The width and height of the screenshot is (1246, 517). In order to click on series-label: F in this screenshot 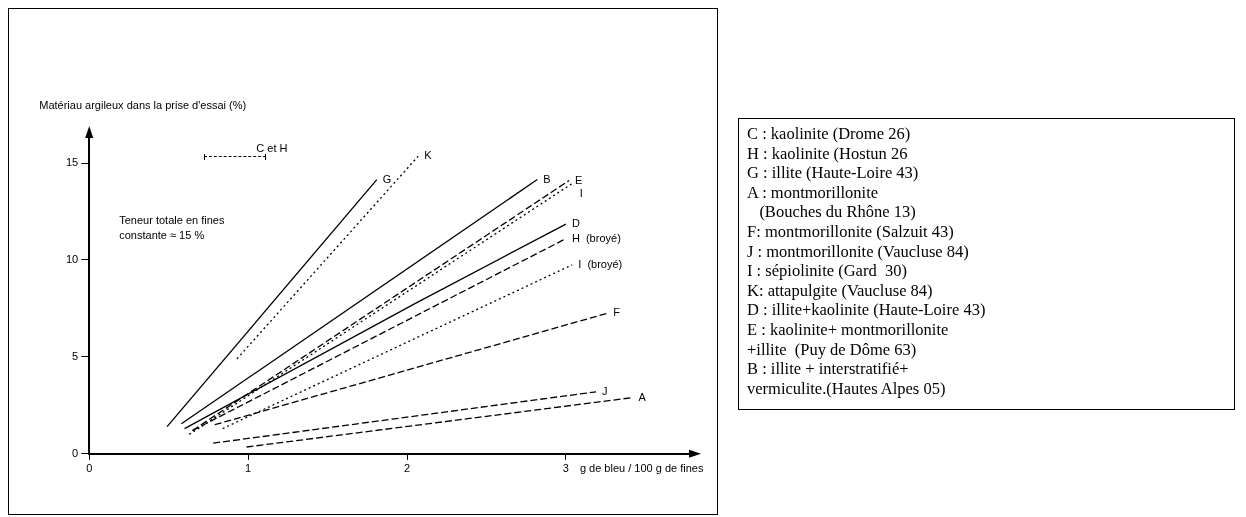, I will do `click(617, 312)`.